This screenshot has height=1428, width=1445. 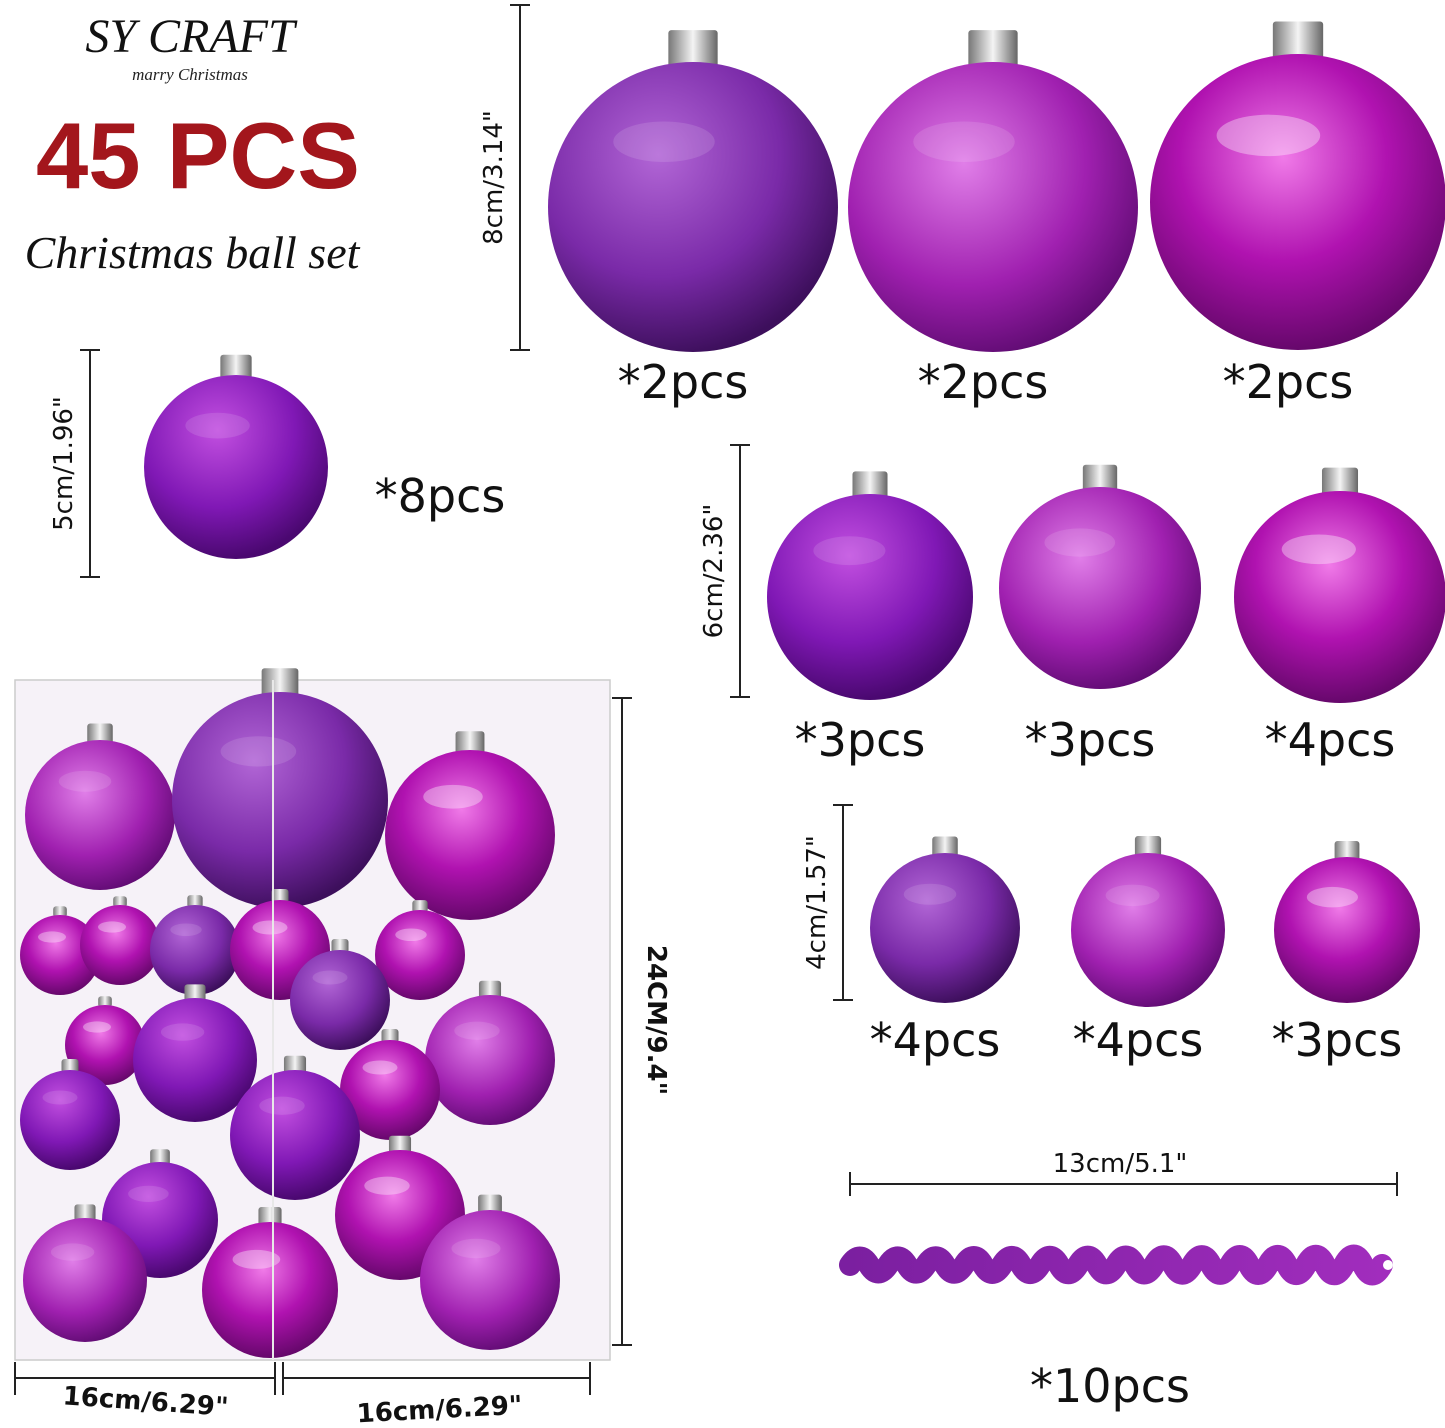 I want to click on size-label: 13cm/5.1", so click(x=1120, y=1164).